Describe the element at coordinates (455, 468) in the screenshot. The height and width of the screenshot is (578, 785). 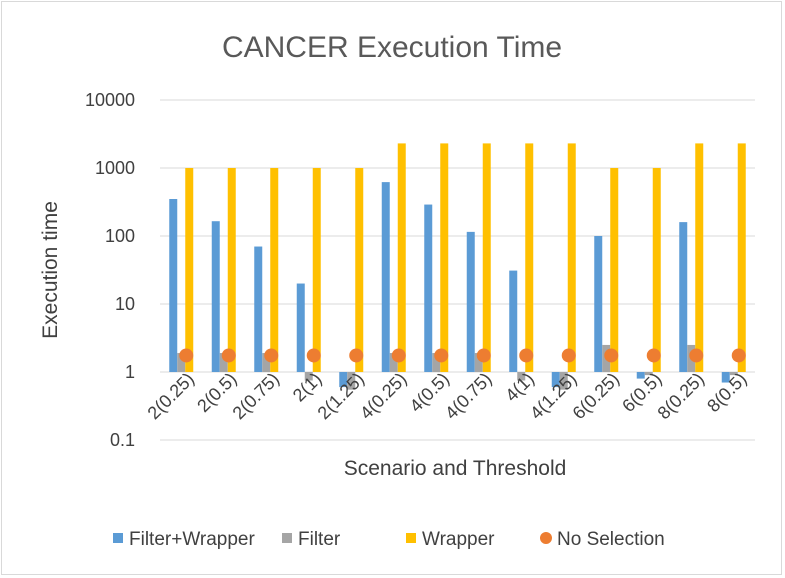
I see `x-axis-title: Scenario and Threshold` at that location.